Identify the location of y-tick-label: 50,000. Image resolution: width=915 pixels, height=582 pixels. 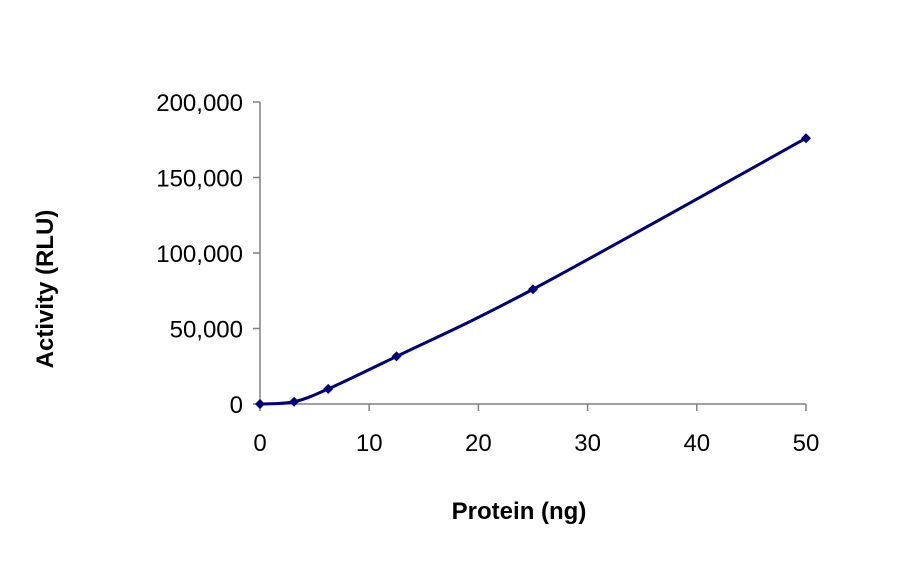
(206, 330).